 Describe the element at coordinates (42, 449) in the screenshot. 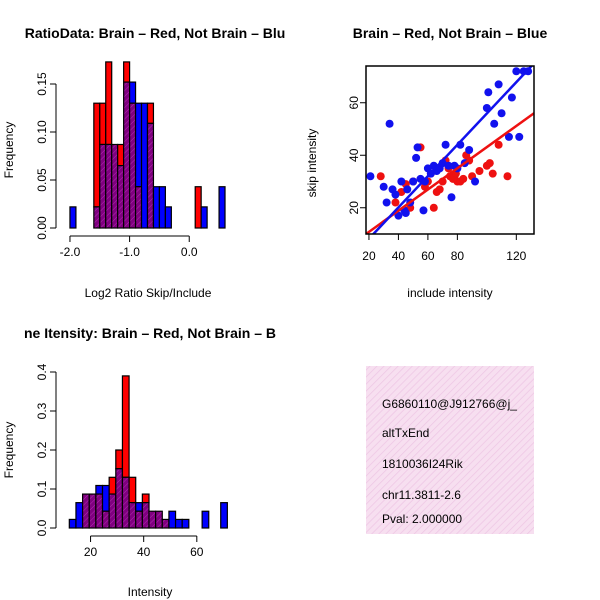

I see `y-tick-label: 0.2` at that location.